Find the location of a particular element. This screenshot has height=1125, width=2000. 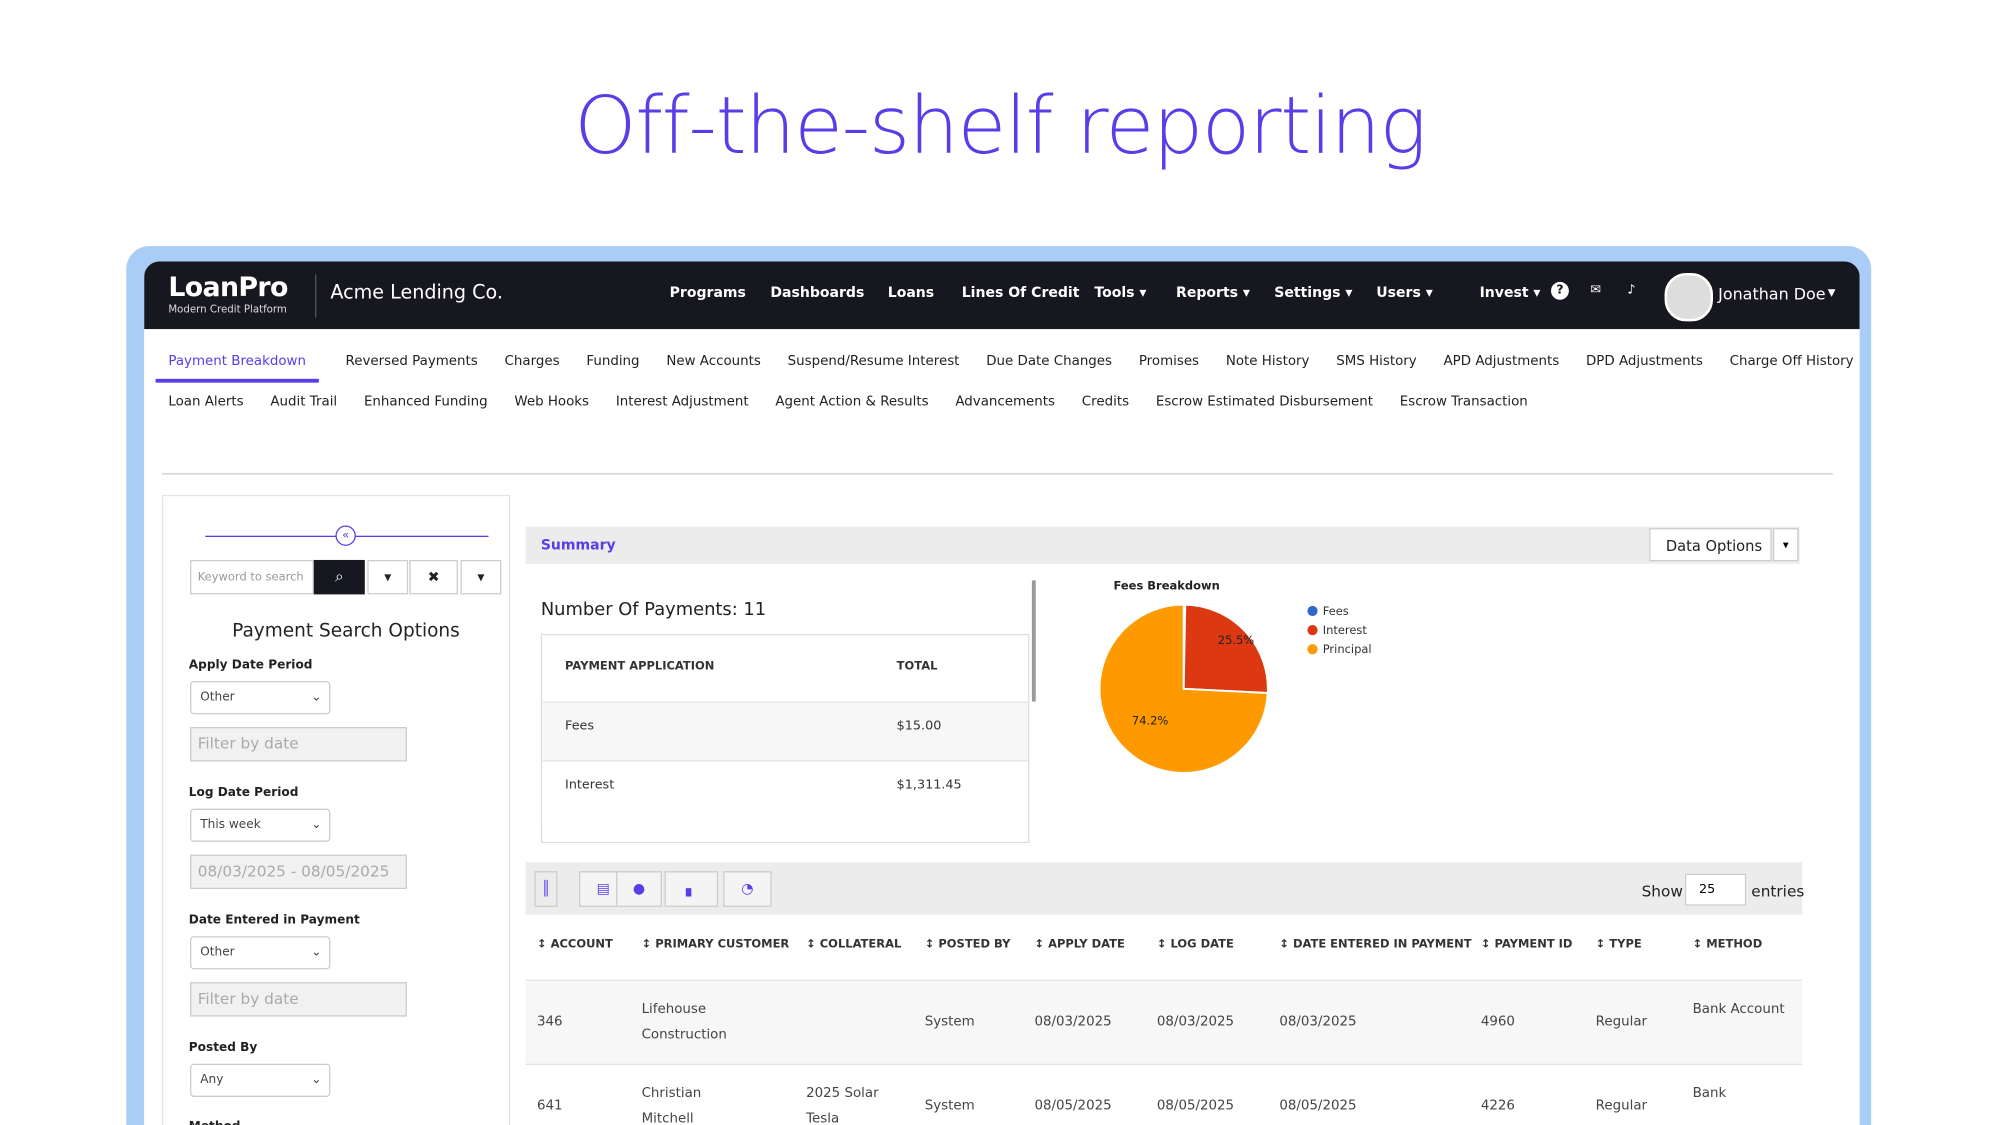

tab: APD Adjustments is located at coordinates (1501, 361).